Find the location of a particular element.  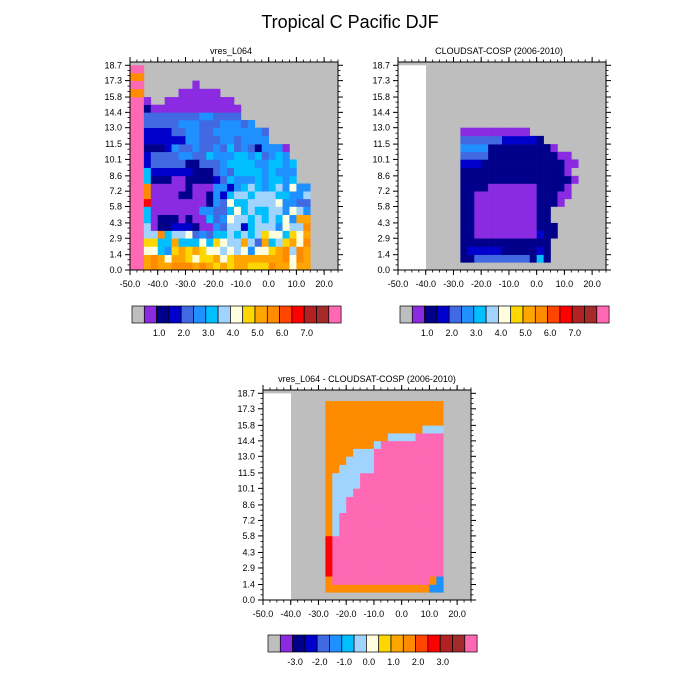

x-tick-label: -40.0 is located at coordinates (425, 284).